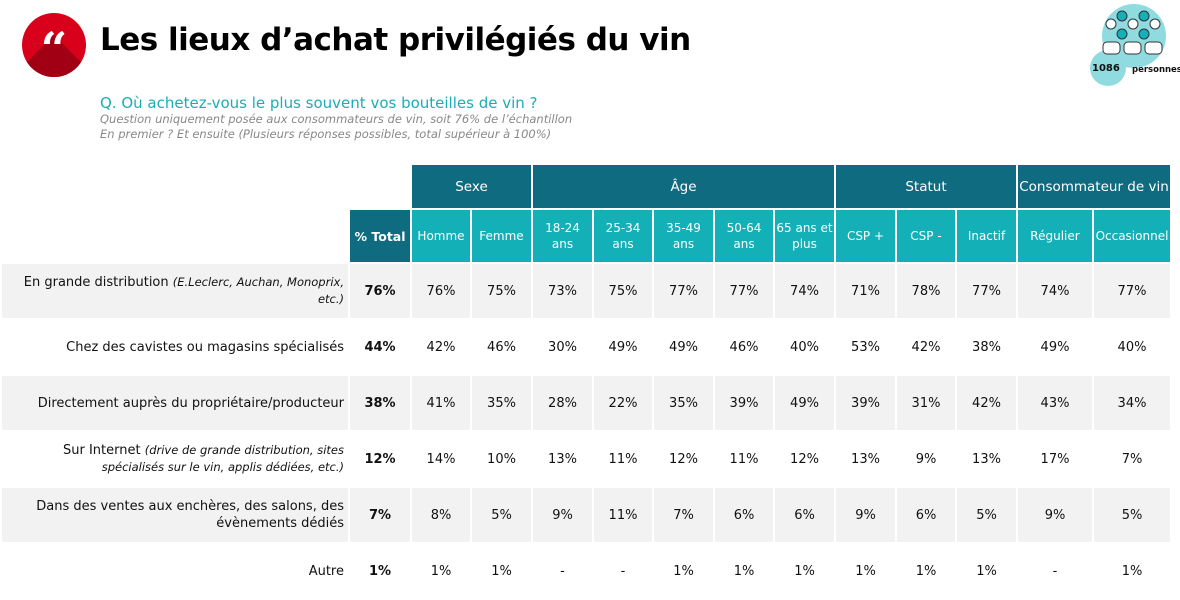  Describe the element at coordinates (175, 571) in the screenshot. I see `row-label: Autre` at that location.